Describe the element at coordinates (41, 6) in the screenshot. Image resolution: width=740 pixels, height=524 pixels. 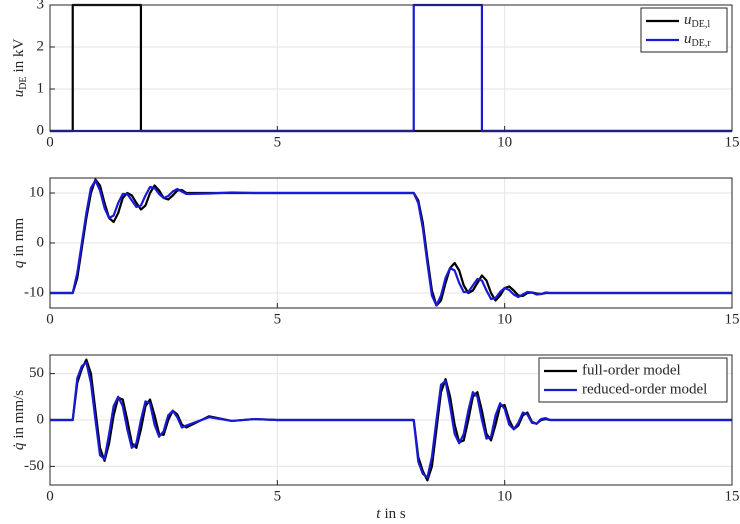
I see `y-tick-label: 3` at that location.